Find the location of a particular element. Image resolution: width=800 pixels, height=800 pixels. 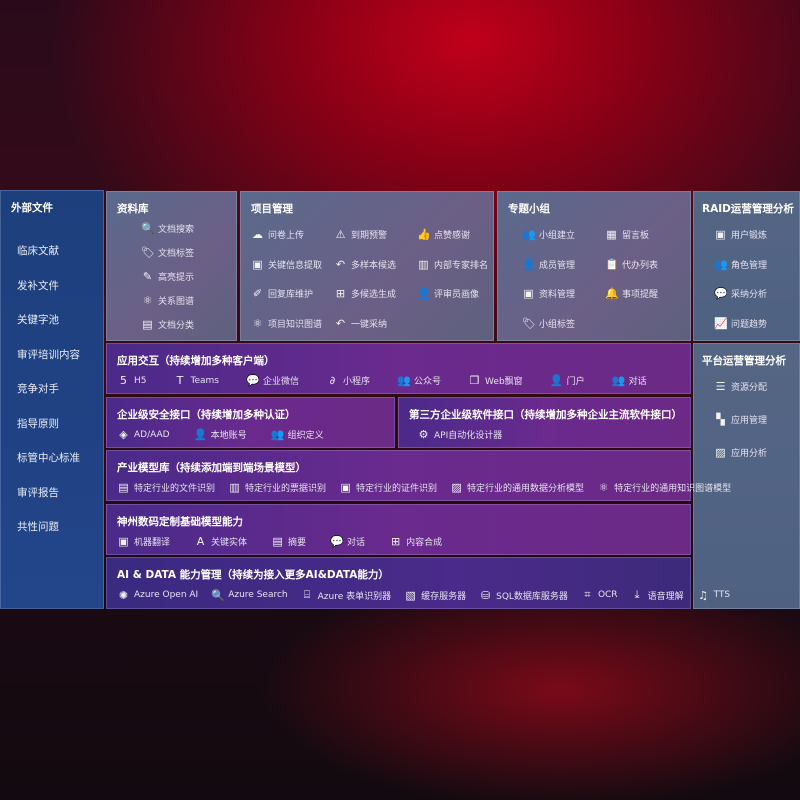

menu-item-industry: ⚛ 特定行业的通用知识图谱模型 is located at coordinates (664, 487).